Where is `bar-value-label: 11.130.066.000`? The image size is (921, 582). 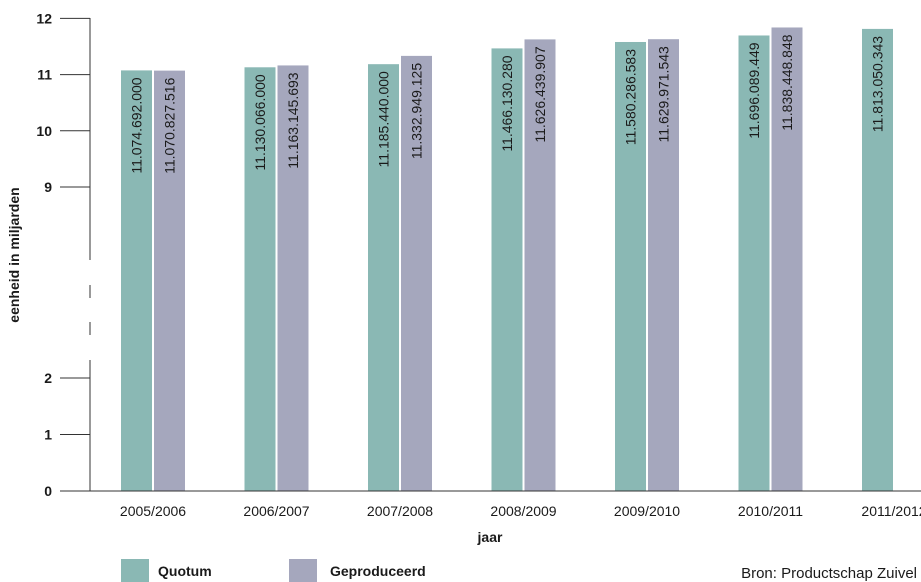 bar-value-label: 11.130.066.000 is located at coordinates (260, 122).